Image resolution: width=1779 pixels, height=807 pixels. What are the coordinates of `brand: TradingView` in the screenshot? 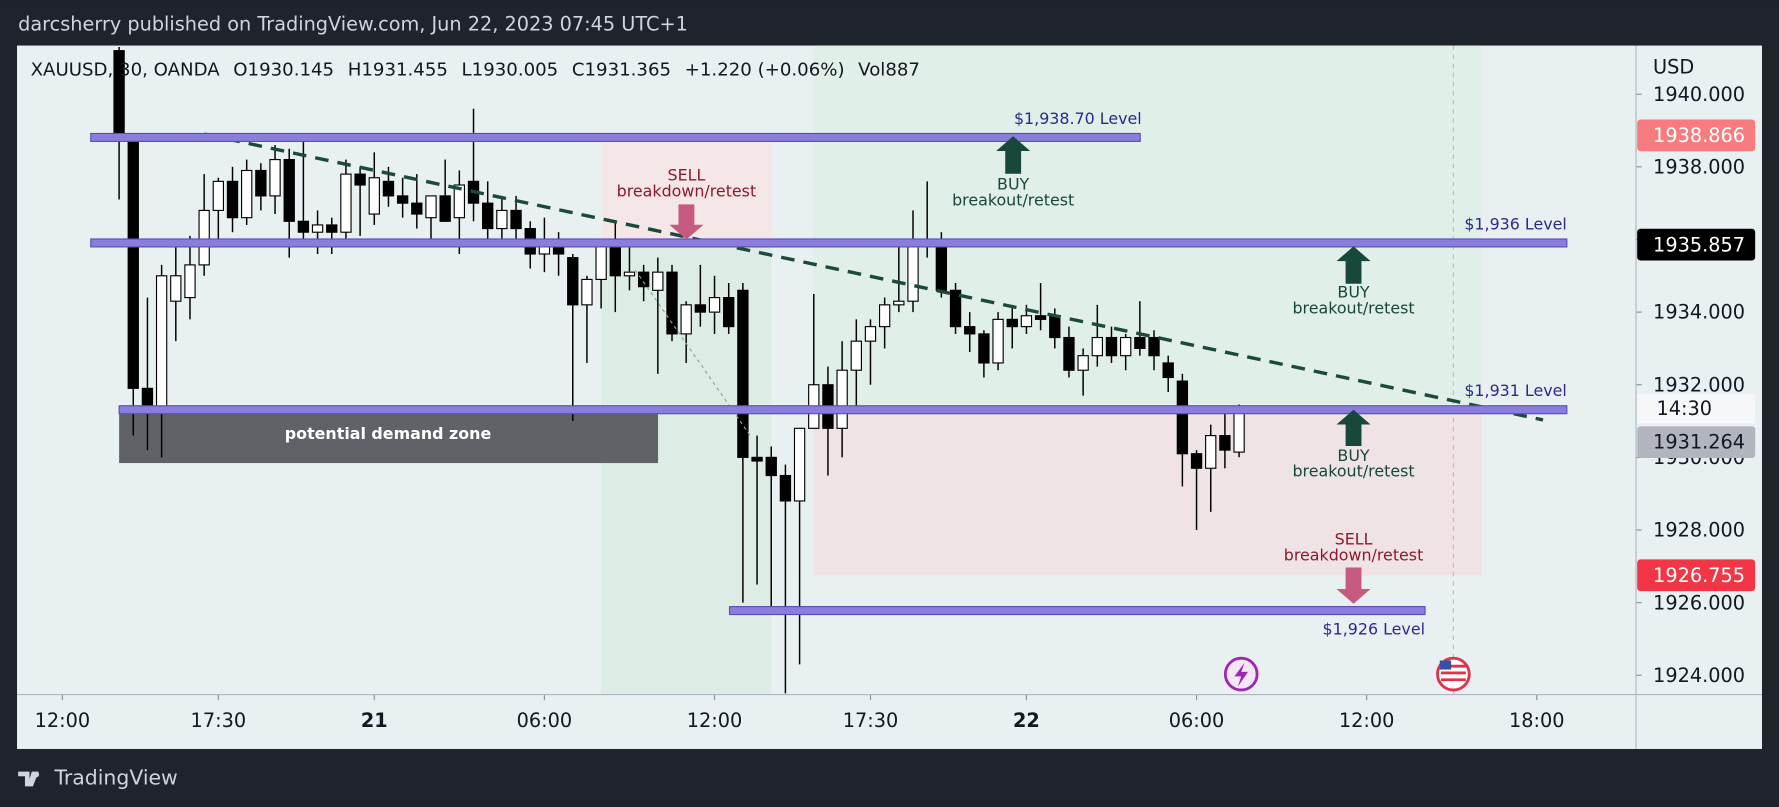 It's located at (115, 777).